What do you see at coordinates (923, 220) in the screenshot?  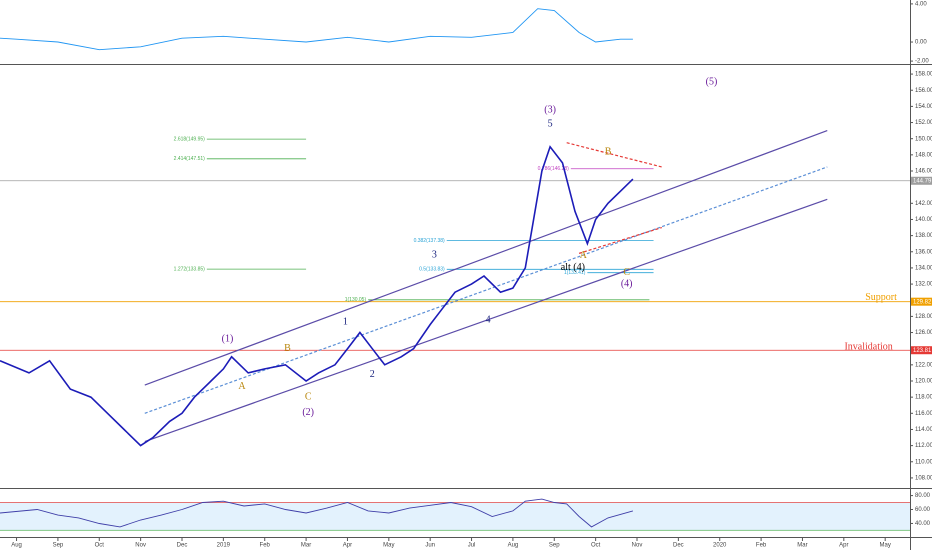 I see `y-tick-label: 140.00` at bounding box center [923, 220].